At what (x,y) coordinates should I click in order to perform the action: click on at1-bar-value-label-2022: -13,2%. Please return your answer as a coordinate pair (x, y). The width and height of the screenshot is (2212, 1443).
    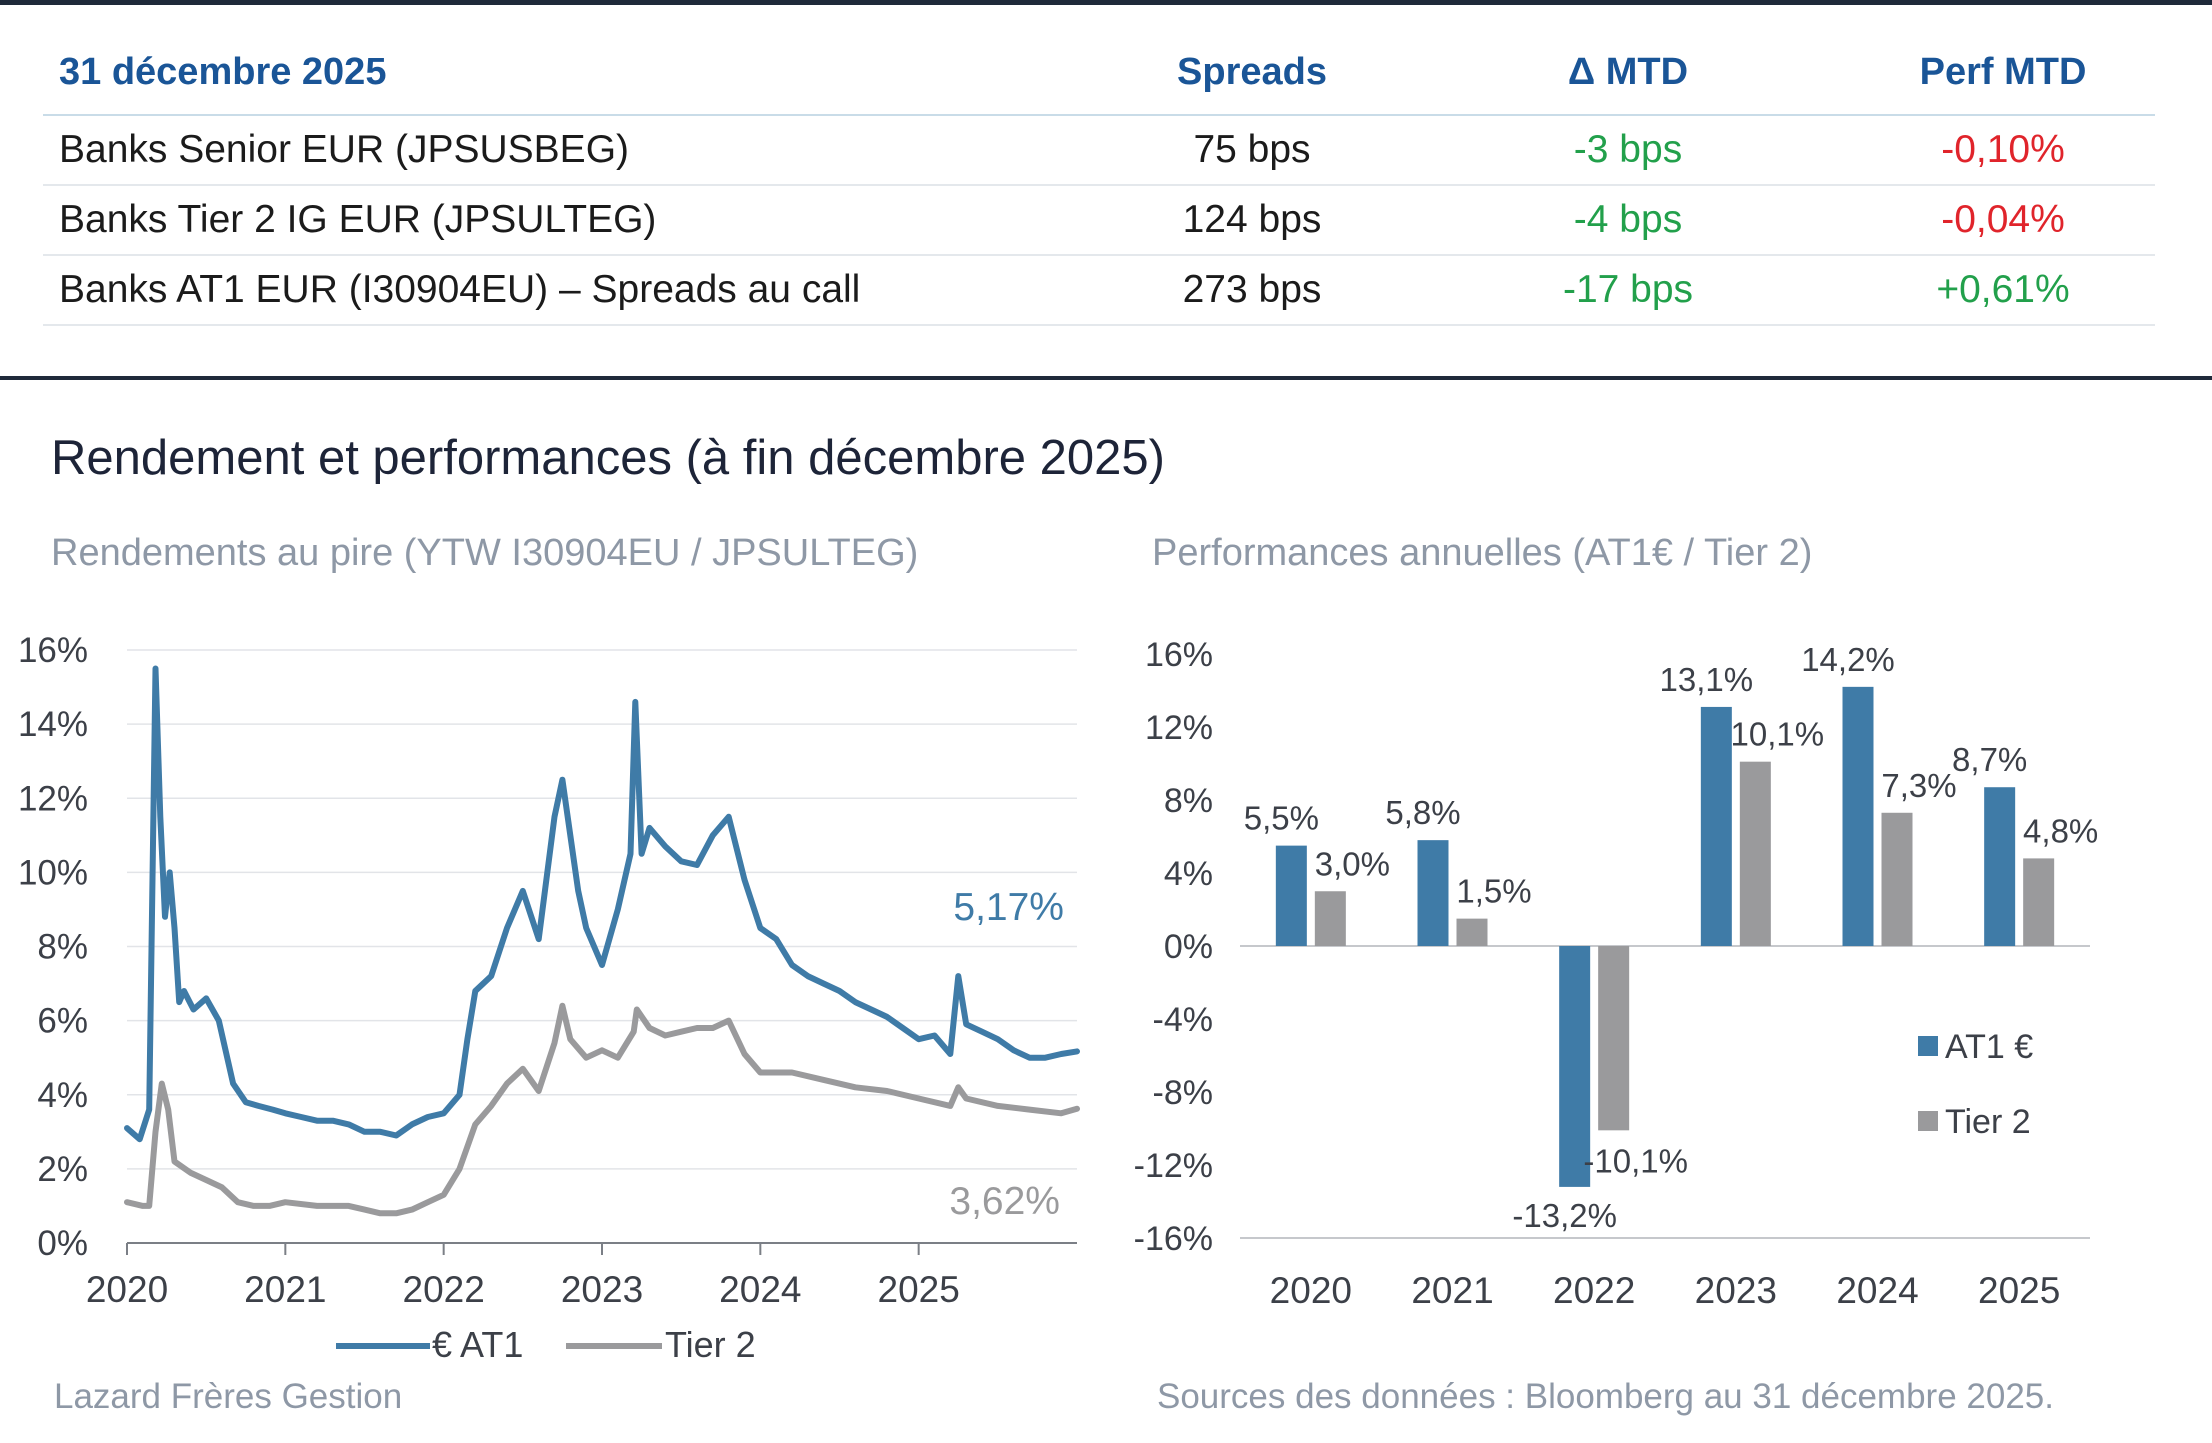
    Looking at the image, I should click on (1564, 1215).